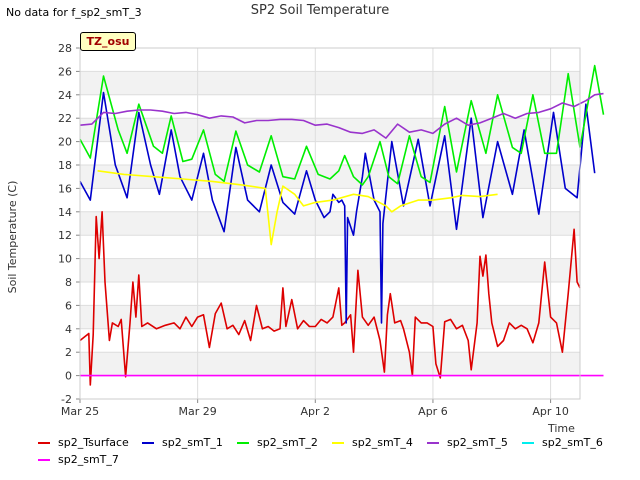 The height and width of the screenshot is (480, 640). What do you see at coordinates (80, 411) in the screenshot?
I see `x-tick-label: Mar 25` at bounding box center [80, 411].